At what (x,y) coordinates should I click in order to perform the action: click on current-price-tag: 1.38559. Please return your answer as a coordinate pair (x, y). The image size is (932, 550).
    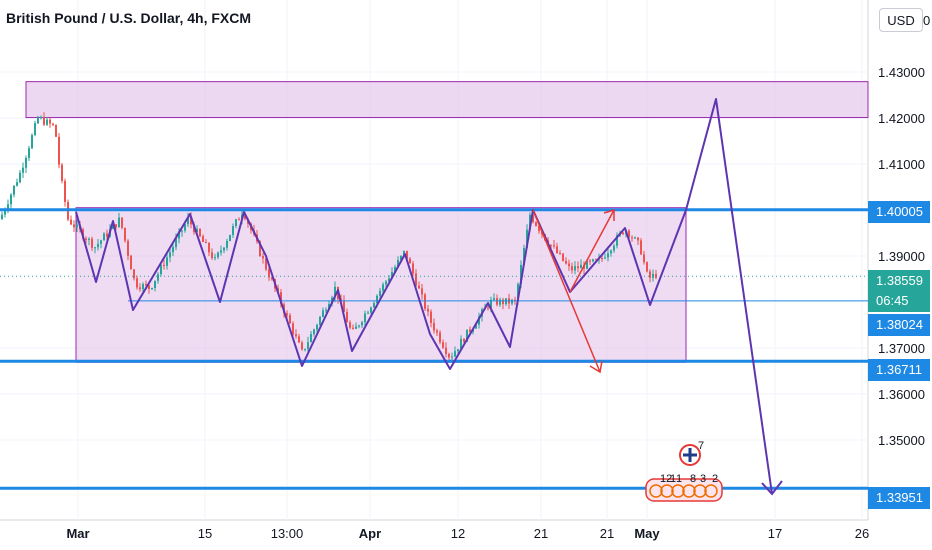
    Looking at the image, I should click on (899, 281).